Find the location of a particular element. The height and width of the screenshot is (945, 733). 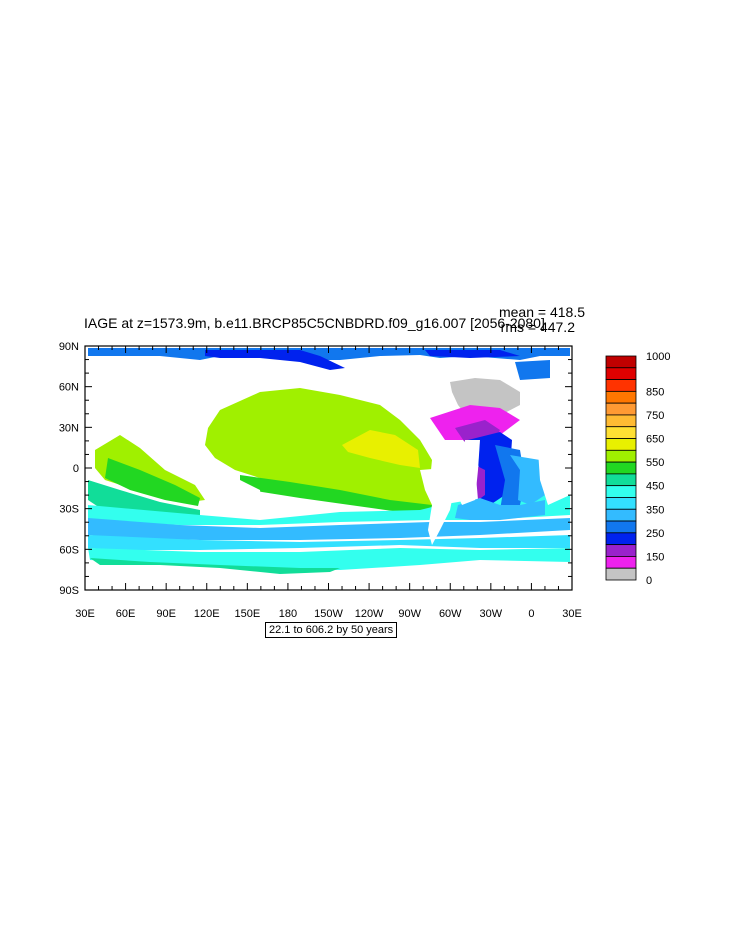

colorbar-label: 0 is located at coordinates (649, 581).